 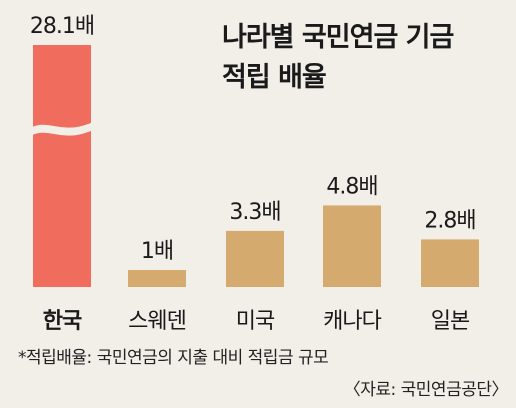 What do you see at coordinates (338, 58) in the screenshot?
I see `chart-title: 나라별 국민연금 기금 적립 배율` at bounding box center [338, 58].